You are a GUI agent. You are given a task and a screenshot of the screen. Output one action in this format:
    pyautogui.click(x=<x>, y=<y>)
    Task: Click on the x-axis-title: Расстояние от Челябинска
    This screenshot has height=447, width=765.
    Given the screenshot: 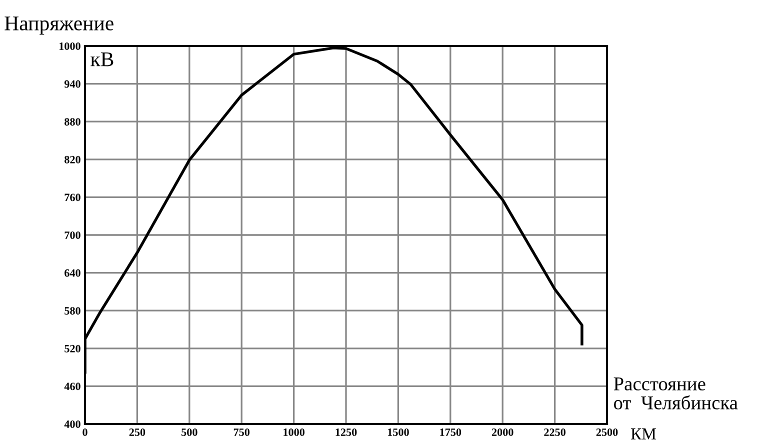 What is the action you would take?
    pyautogui.click(x=676, y=394)
    